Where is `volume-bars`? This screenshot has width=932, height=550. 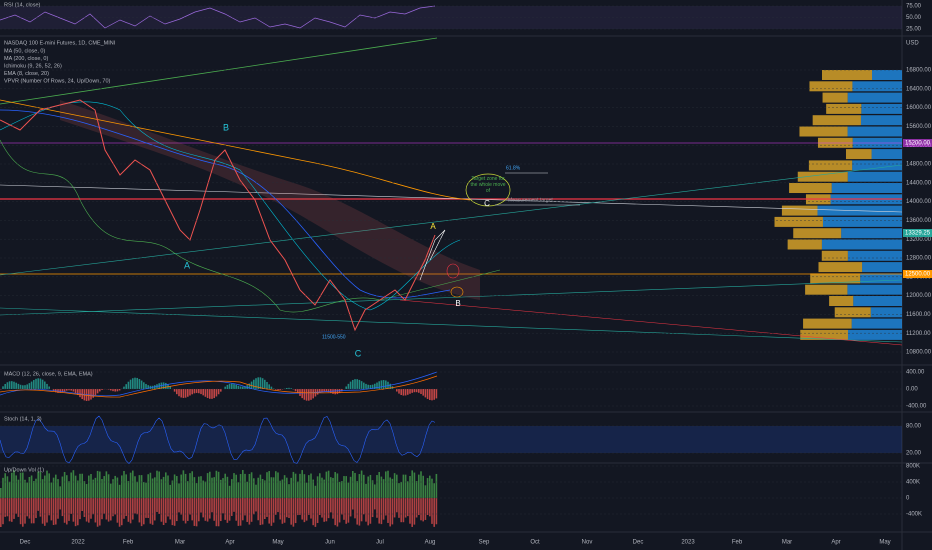
volume-bars is located at coordinates (219, 498).